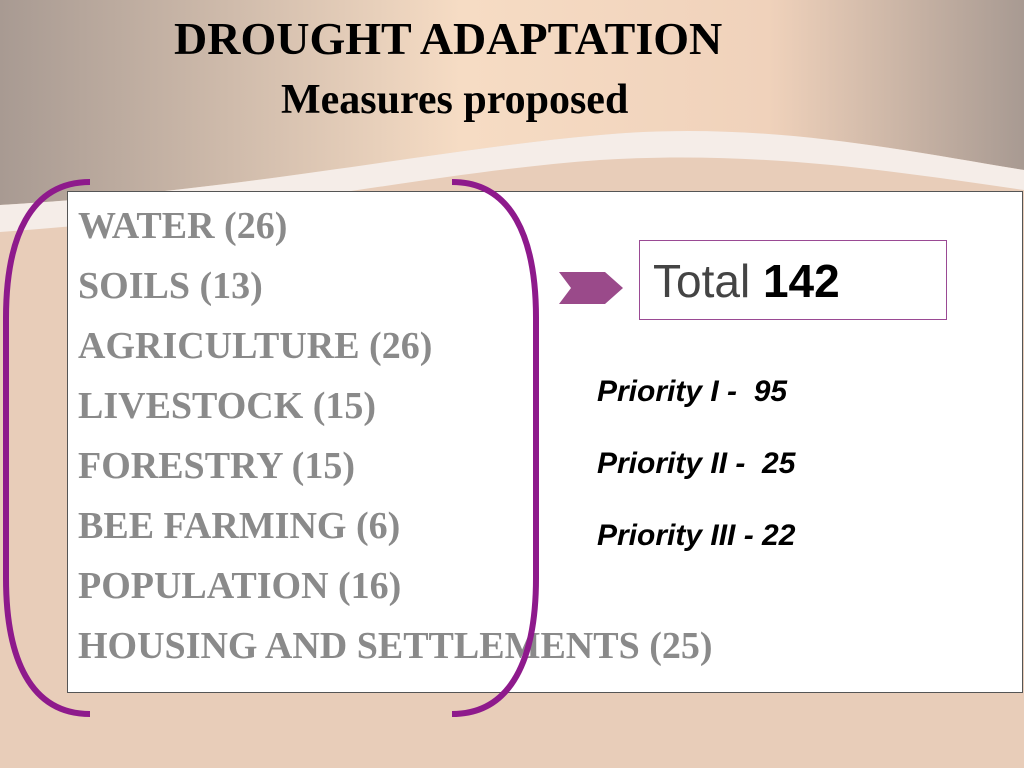 The image size is (1024, 768). What do you see at coordinates (801, 281) in the screenshot?
I see `total-value: 142` at bounding box center [801, 281].